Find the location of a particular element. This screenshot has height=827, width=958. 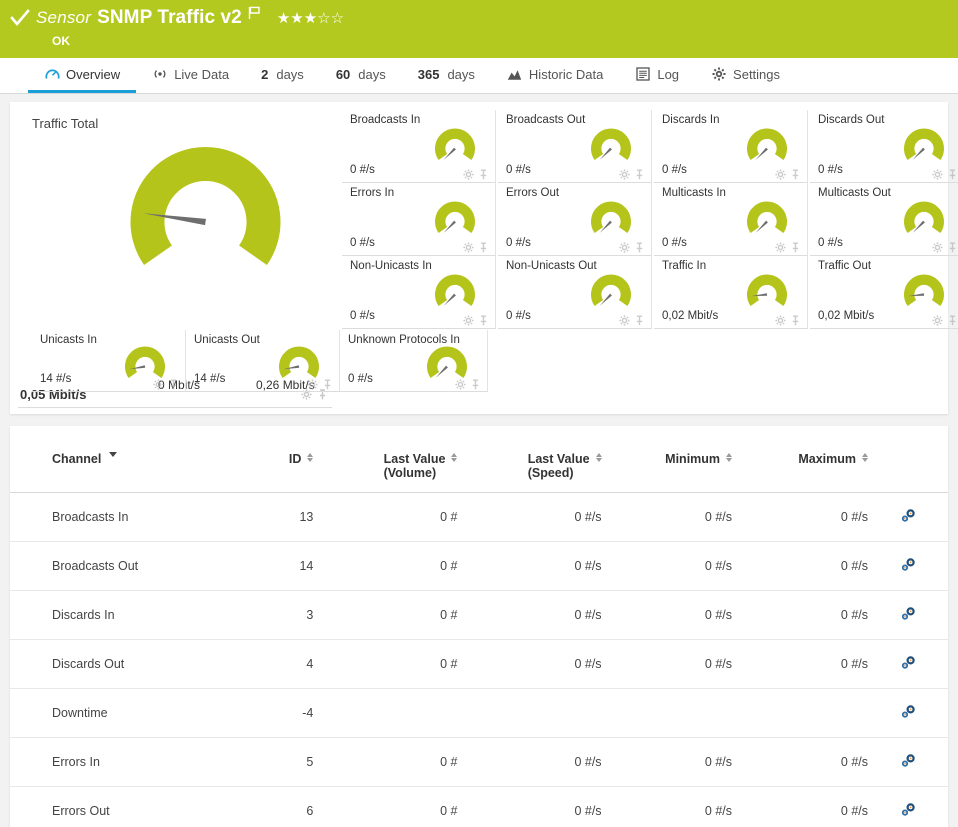

table-row: Discards In 3 0 #0 #/s 0 #/s 0 #/s is located at coordinates (479, 615).